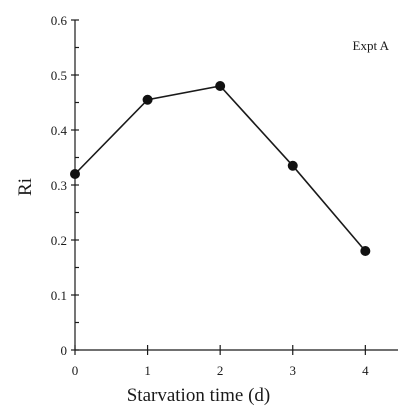 This screenshot has width=401, height=408. Describe the element at coordinates (147, 370) in the screenshot. I see `x-tick-label: 1` at that location.